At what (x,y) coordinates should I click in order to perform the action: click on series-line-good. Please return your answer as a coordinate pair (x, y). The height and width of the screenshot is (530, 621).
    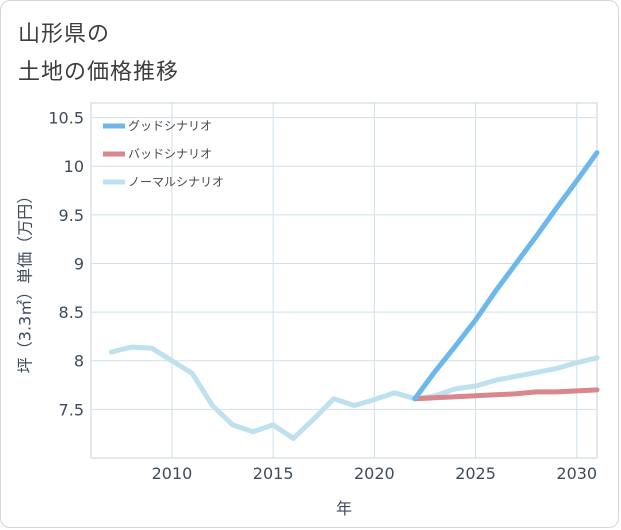
    Looking at the image, I should click on (506, 276).